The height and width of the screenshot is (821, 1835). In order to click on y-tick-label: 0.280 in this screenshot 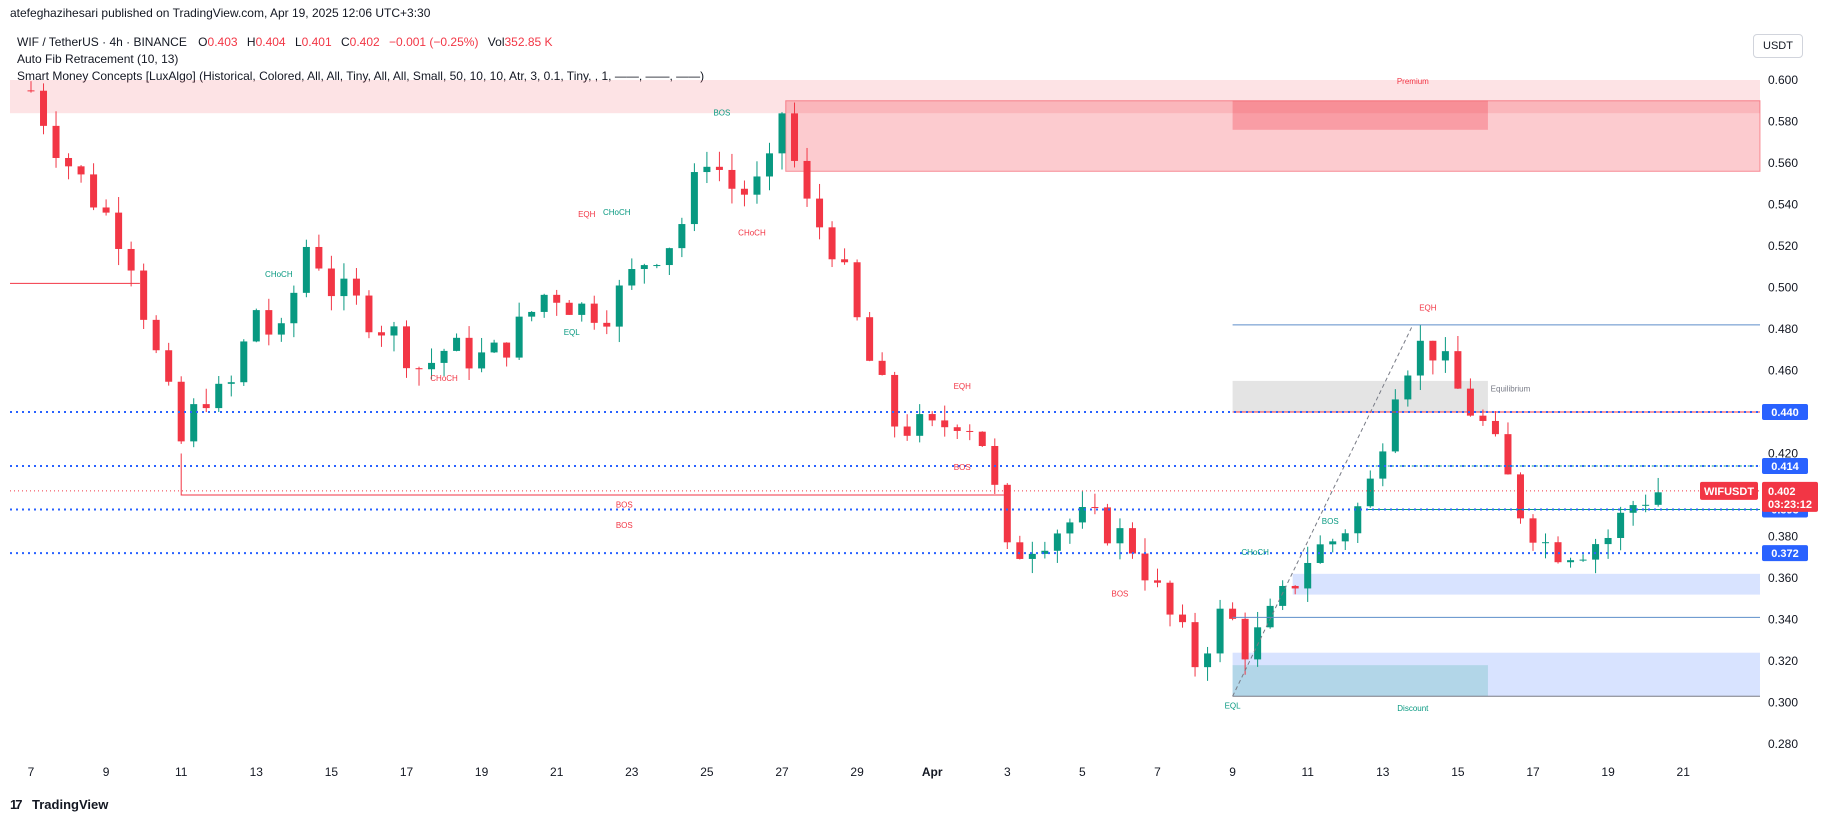, I will do `click(1783, 744)`.